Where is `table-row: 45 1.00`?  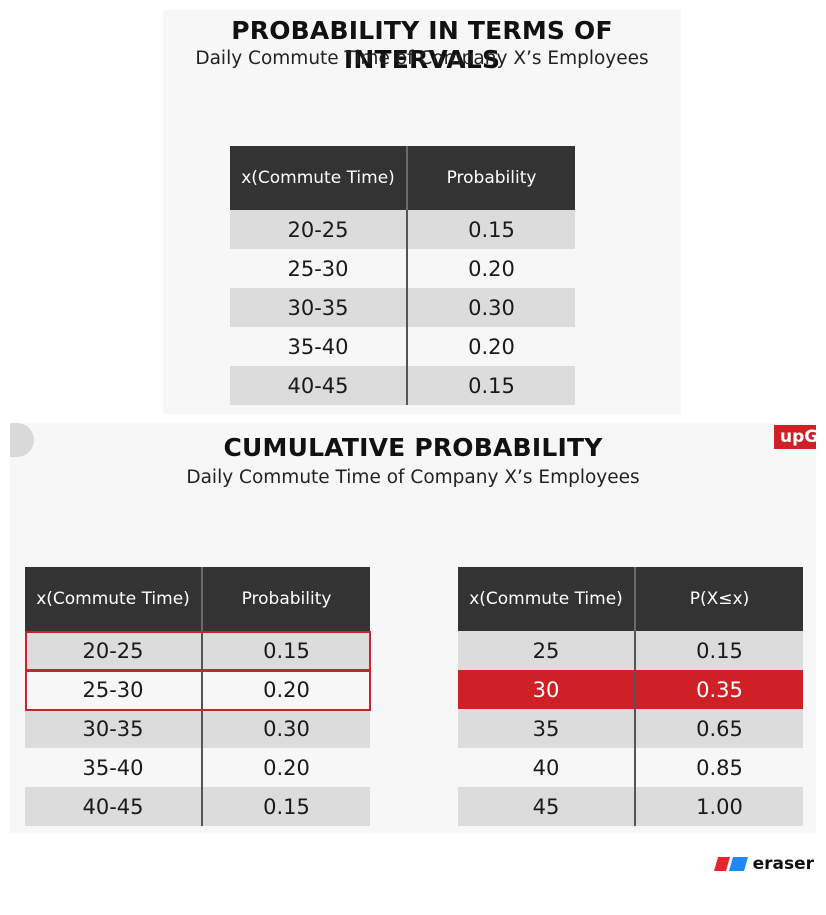 table-row: 45 1.00 is located at coordinates (630, 806).